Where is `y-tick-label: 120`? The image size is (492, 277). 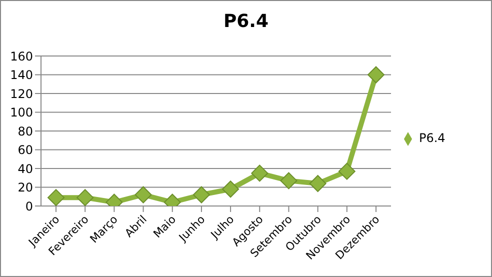 y-tick-label: 120 is located at coordinates (21, 93).